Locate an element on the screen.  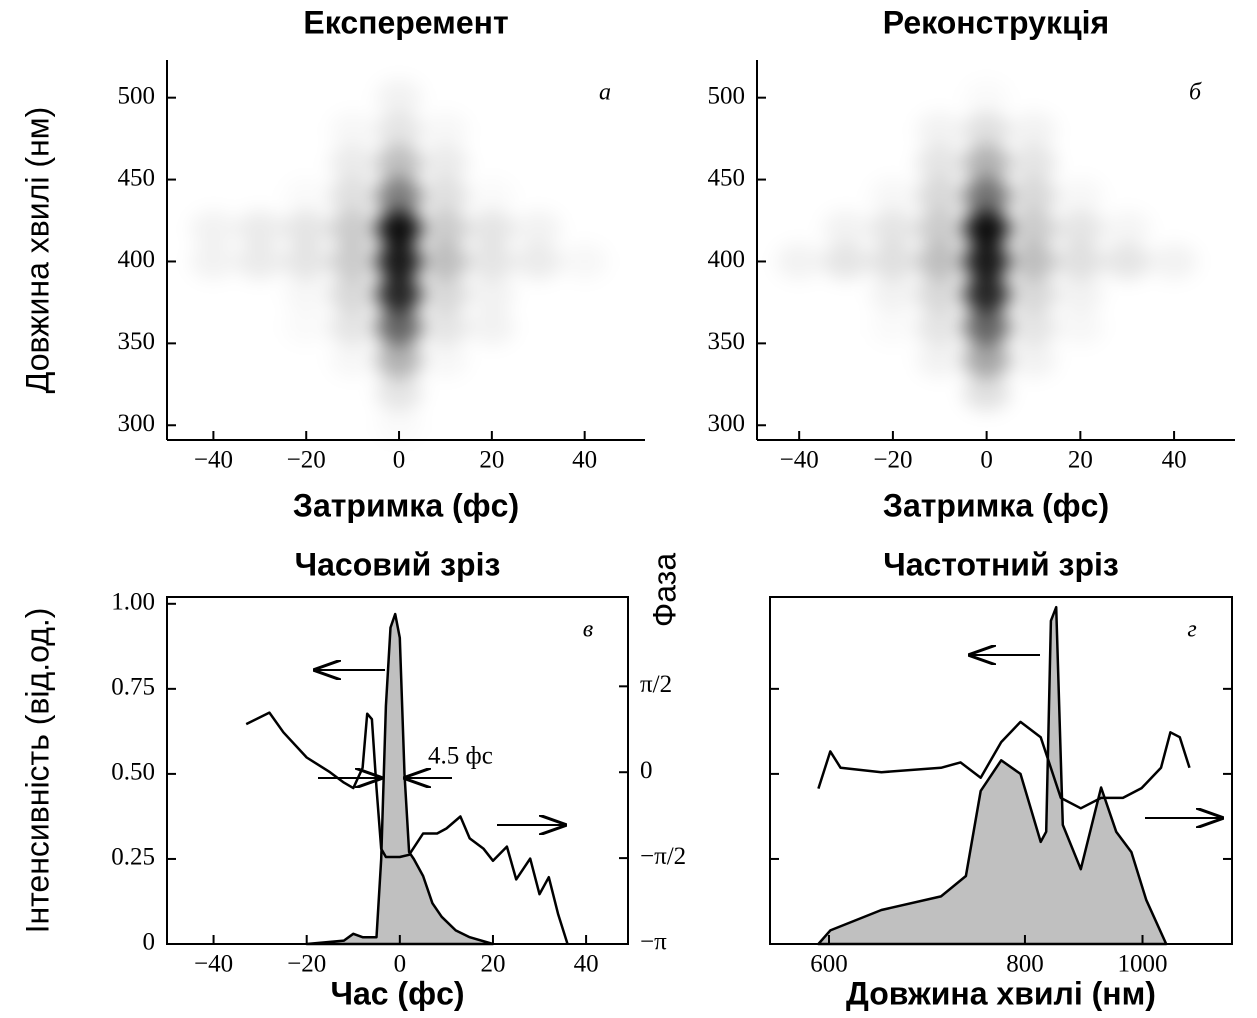
y2-tick-label: 0 is located at coordinates (646, 770).